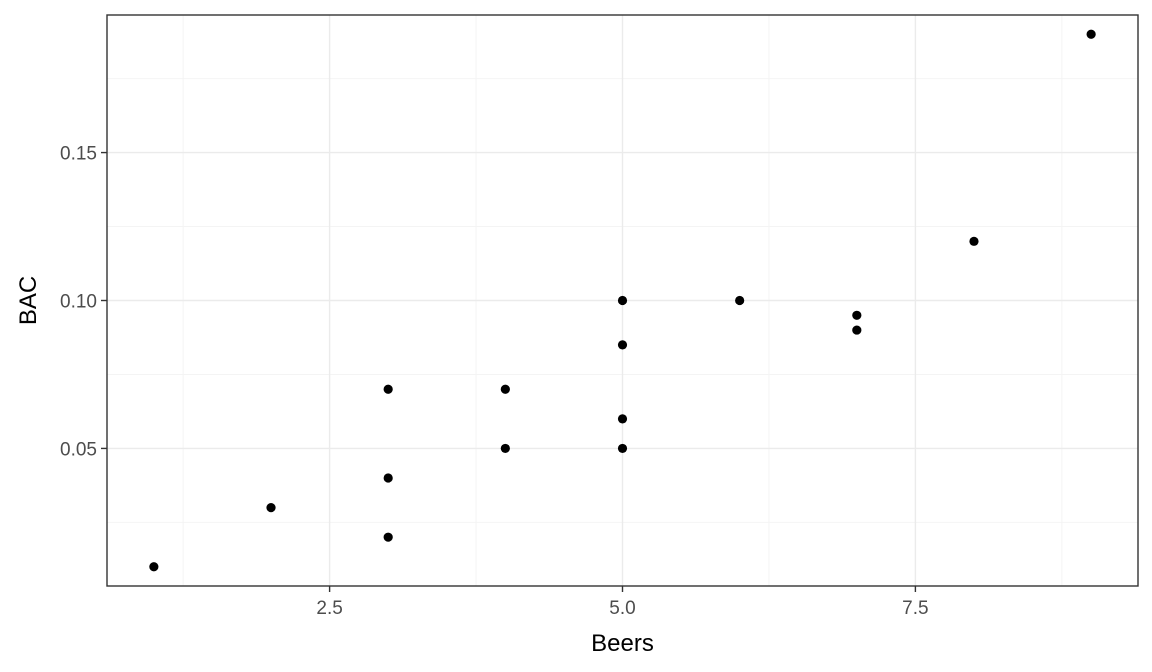 Image resolution: width=1152 pixels, height=672 pixels. I want to click on x-tick-label: 7.5, so click(915, 608).